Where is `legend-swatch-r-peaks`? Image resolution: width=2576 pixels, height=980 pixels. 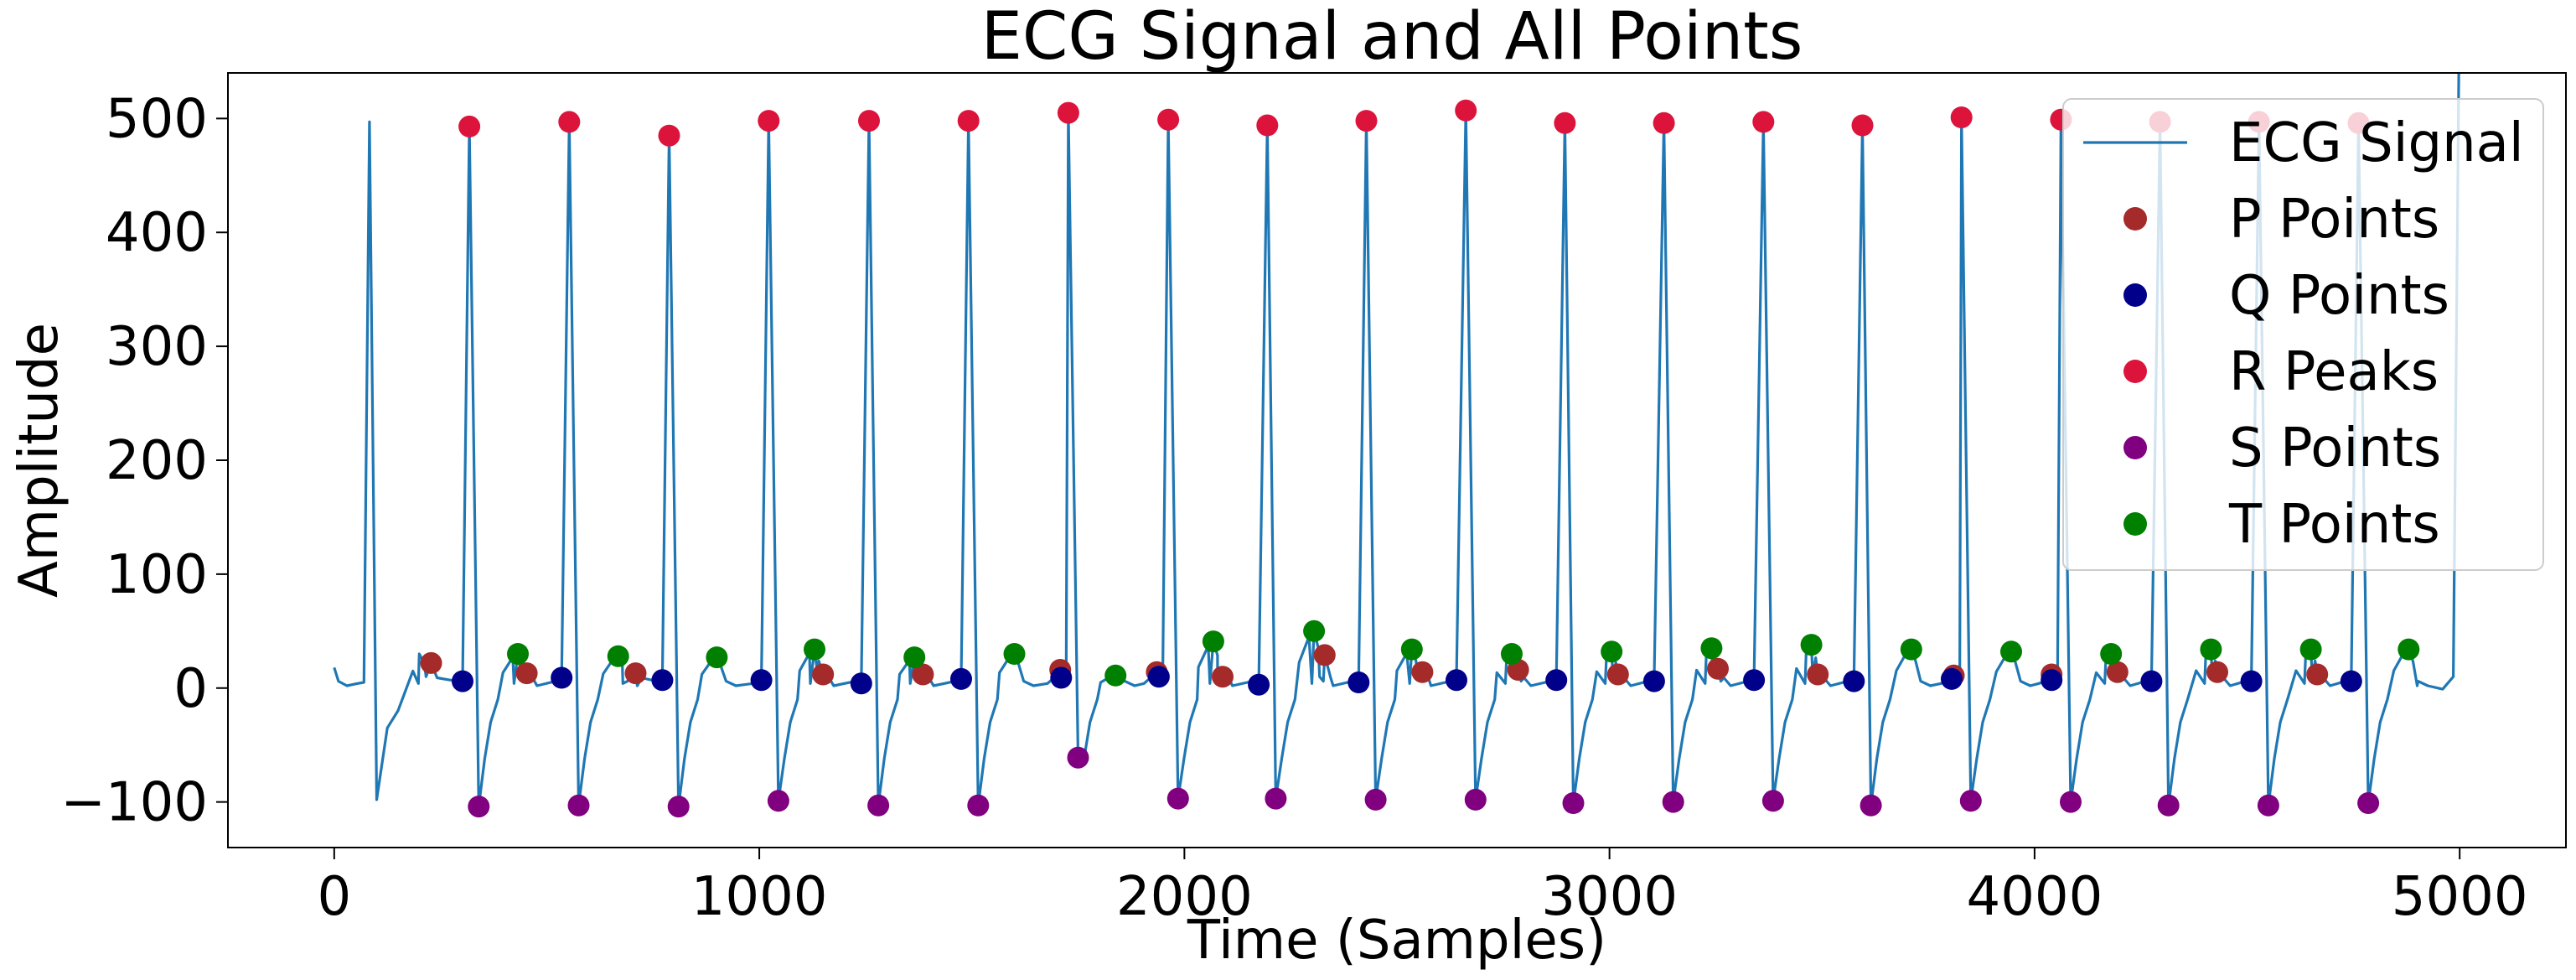
legend-swatch-r-peaks is located at coordinates (2135, 371).